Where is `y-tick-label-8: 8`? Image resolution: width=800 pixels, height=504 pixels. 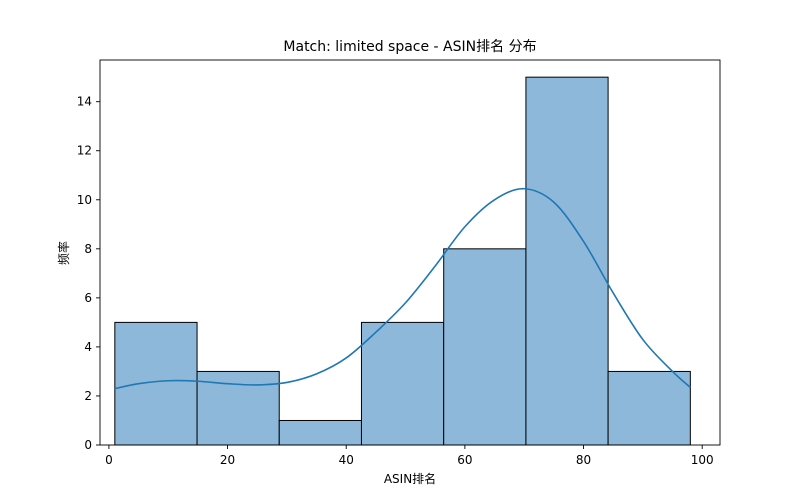 y-tick-label-8: 8 is located at coordinates (88, 249).